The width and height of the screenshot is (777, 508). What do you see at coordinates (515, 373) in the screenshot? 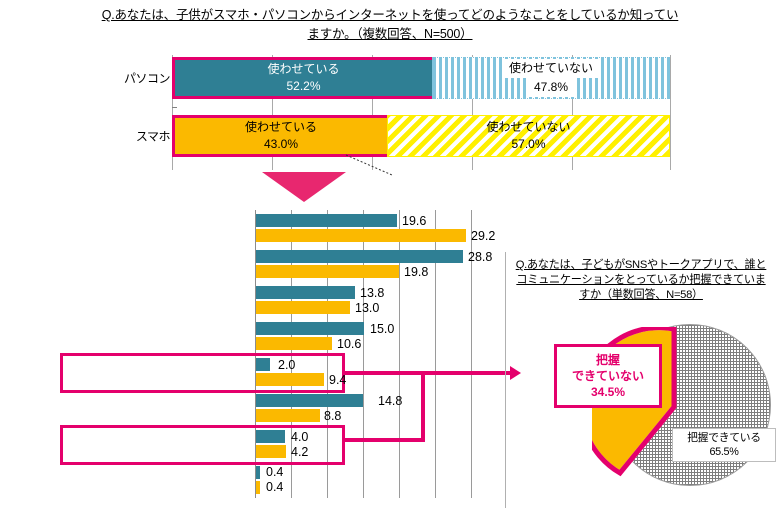
I see `connector-arrow-head-icon` at bounding box center [515, 373].